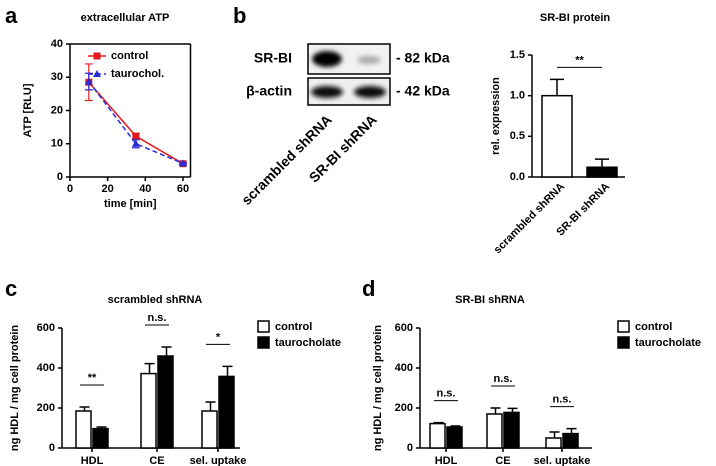 The image size is (716, 466). Describe the element at coordinates (108, 189) in the screenshot. I see `x-tick-label: 20` at that location.